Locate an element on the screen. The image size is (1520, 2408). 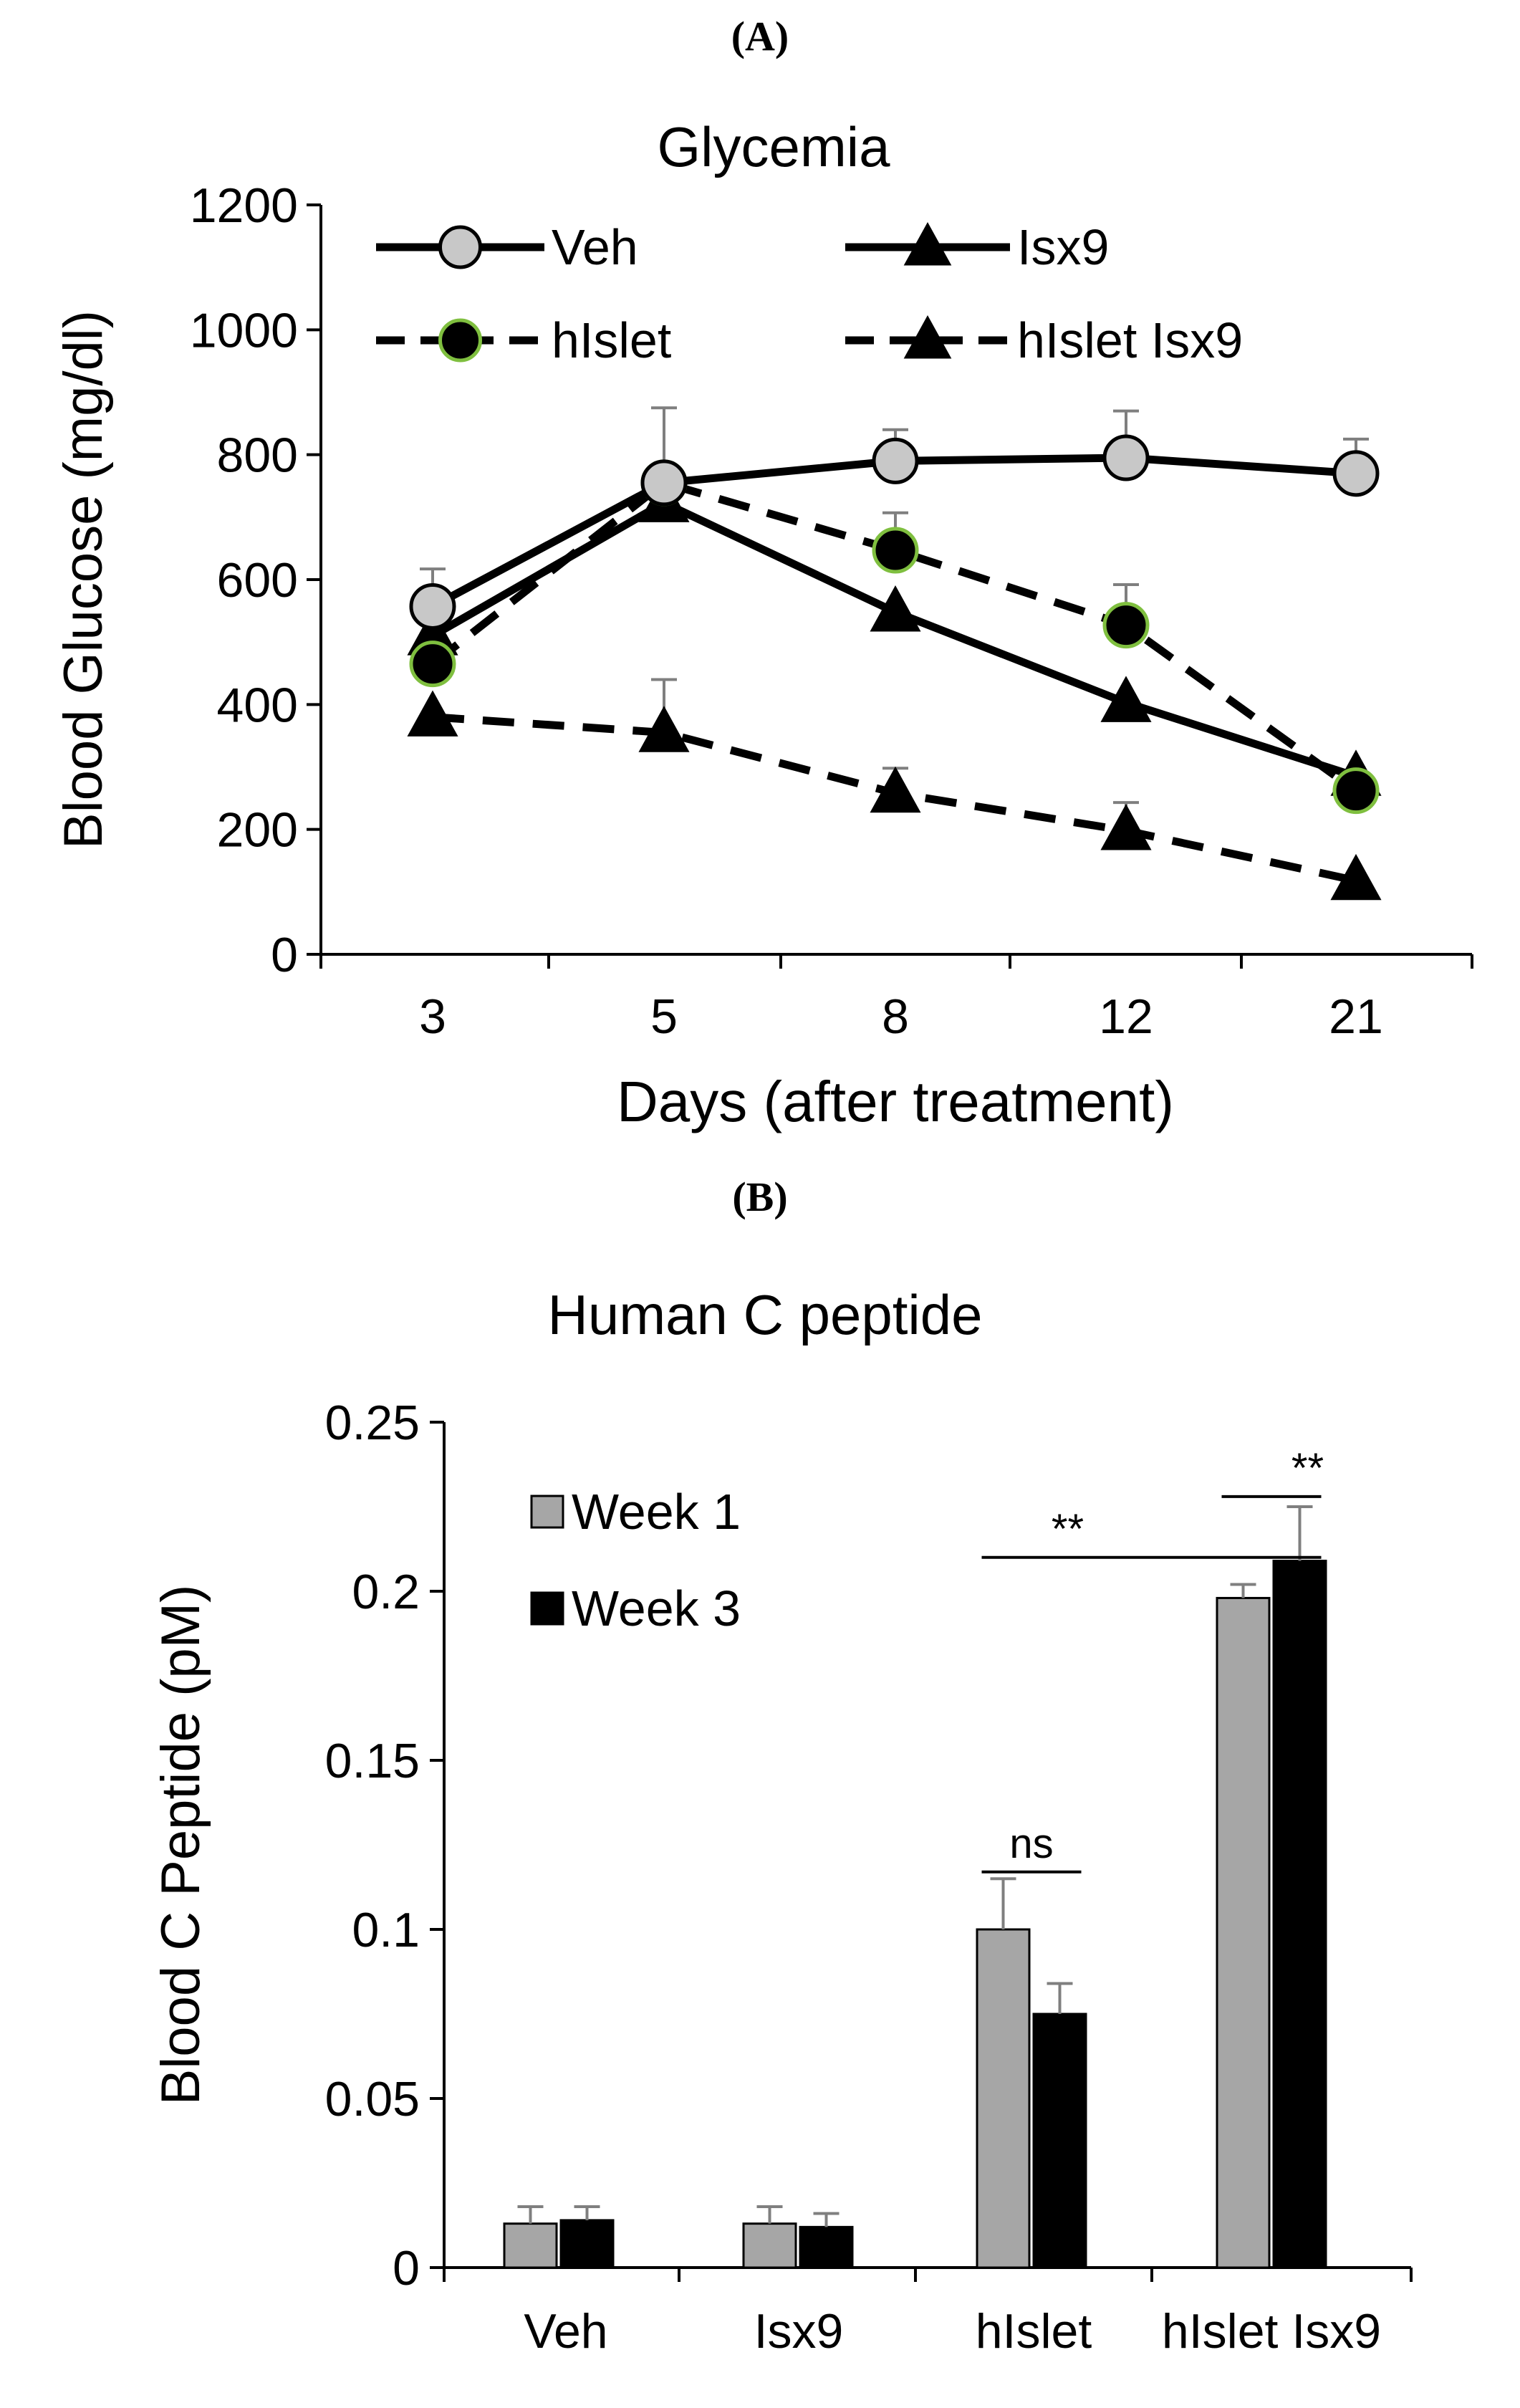
y-tick-label: 0.2 is located at coordinates (386, 1592).